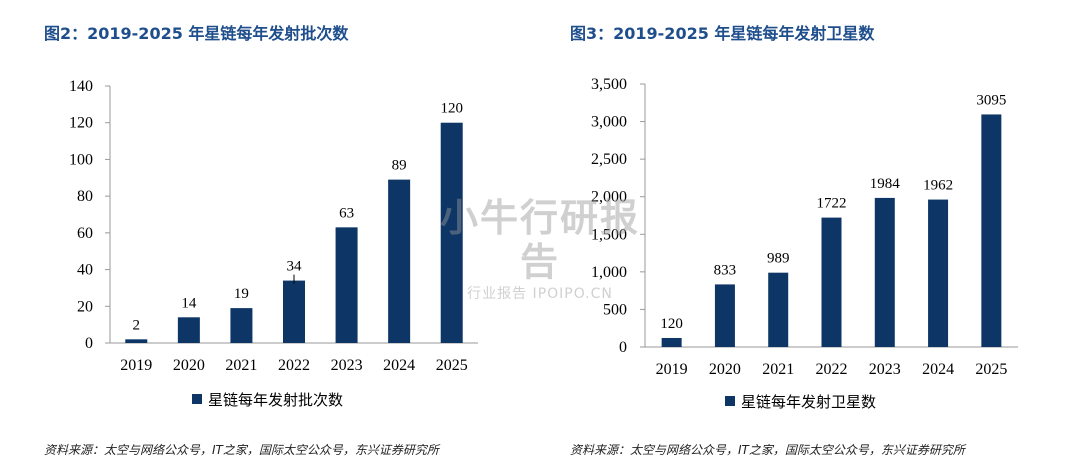 This screenshot has height=472, width=1080. Describe the element at coordinates (609, 272) in the screenshot. I see `y-tick-label: 1,000` at that location.